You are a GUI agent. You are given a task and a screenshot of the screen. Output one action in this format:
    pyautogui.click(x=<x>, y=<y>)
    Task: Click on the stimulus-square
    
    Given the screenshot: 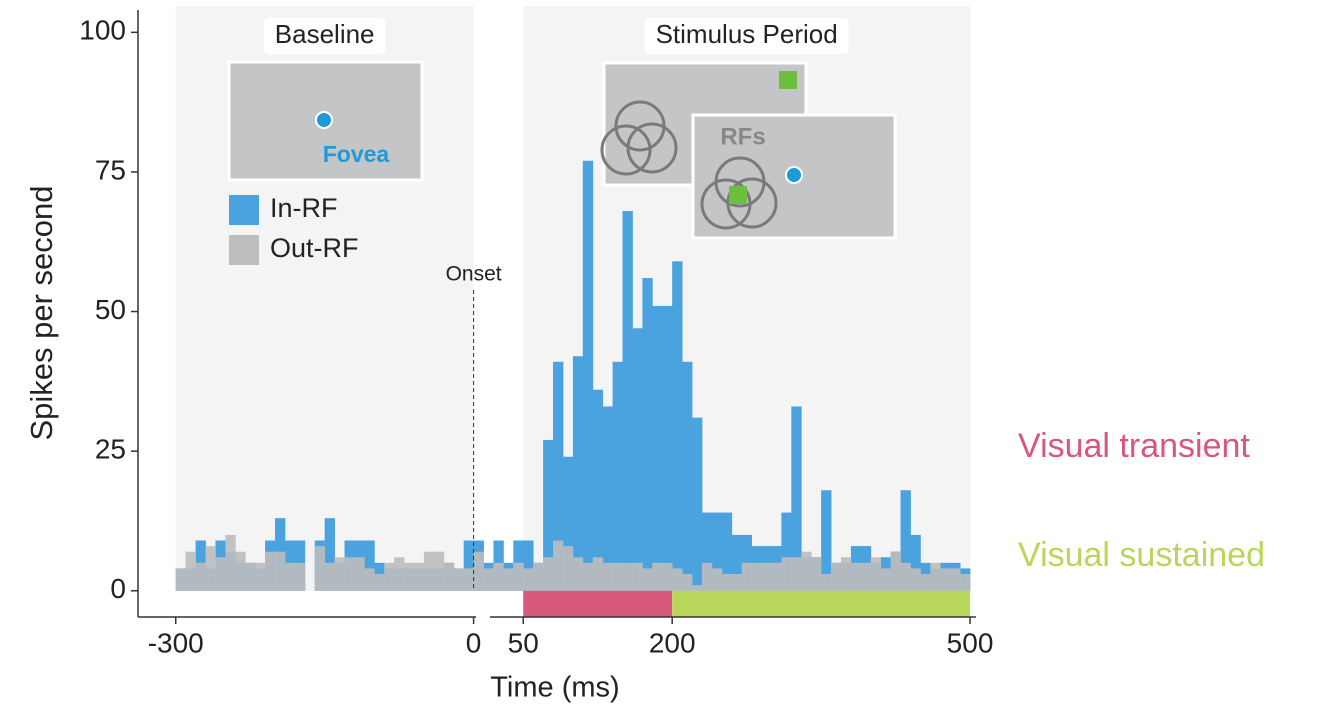 What is the action you would take?
    pyautogui.click(x=738, y=195)
    